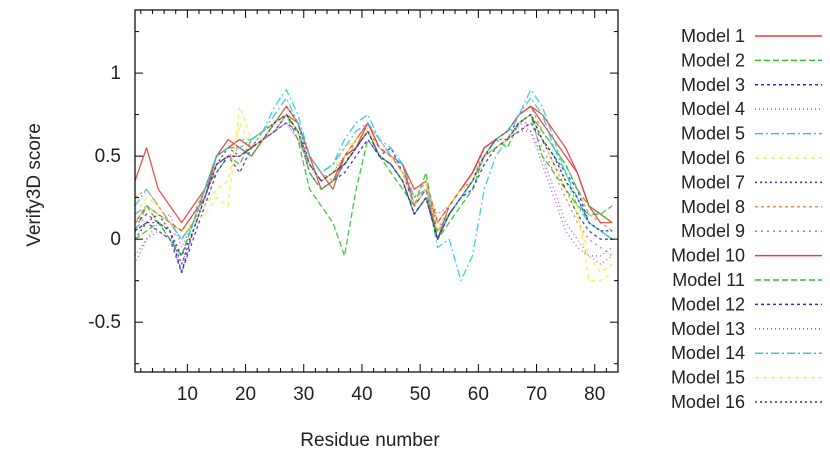 The image size is (830, 455). Describe the element at coordinates (370, 440) in the screenshot. I see `x-axis-title: Residue number` at that location.